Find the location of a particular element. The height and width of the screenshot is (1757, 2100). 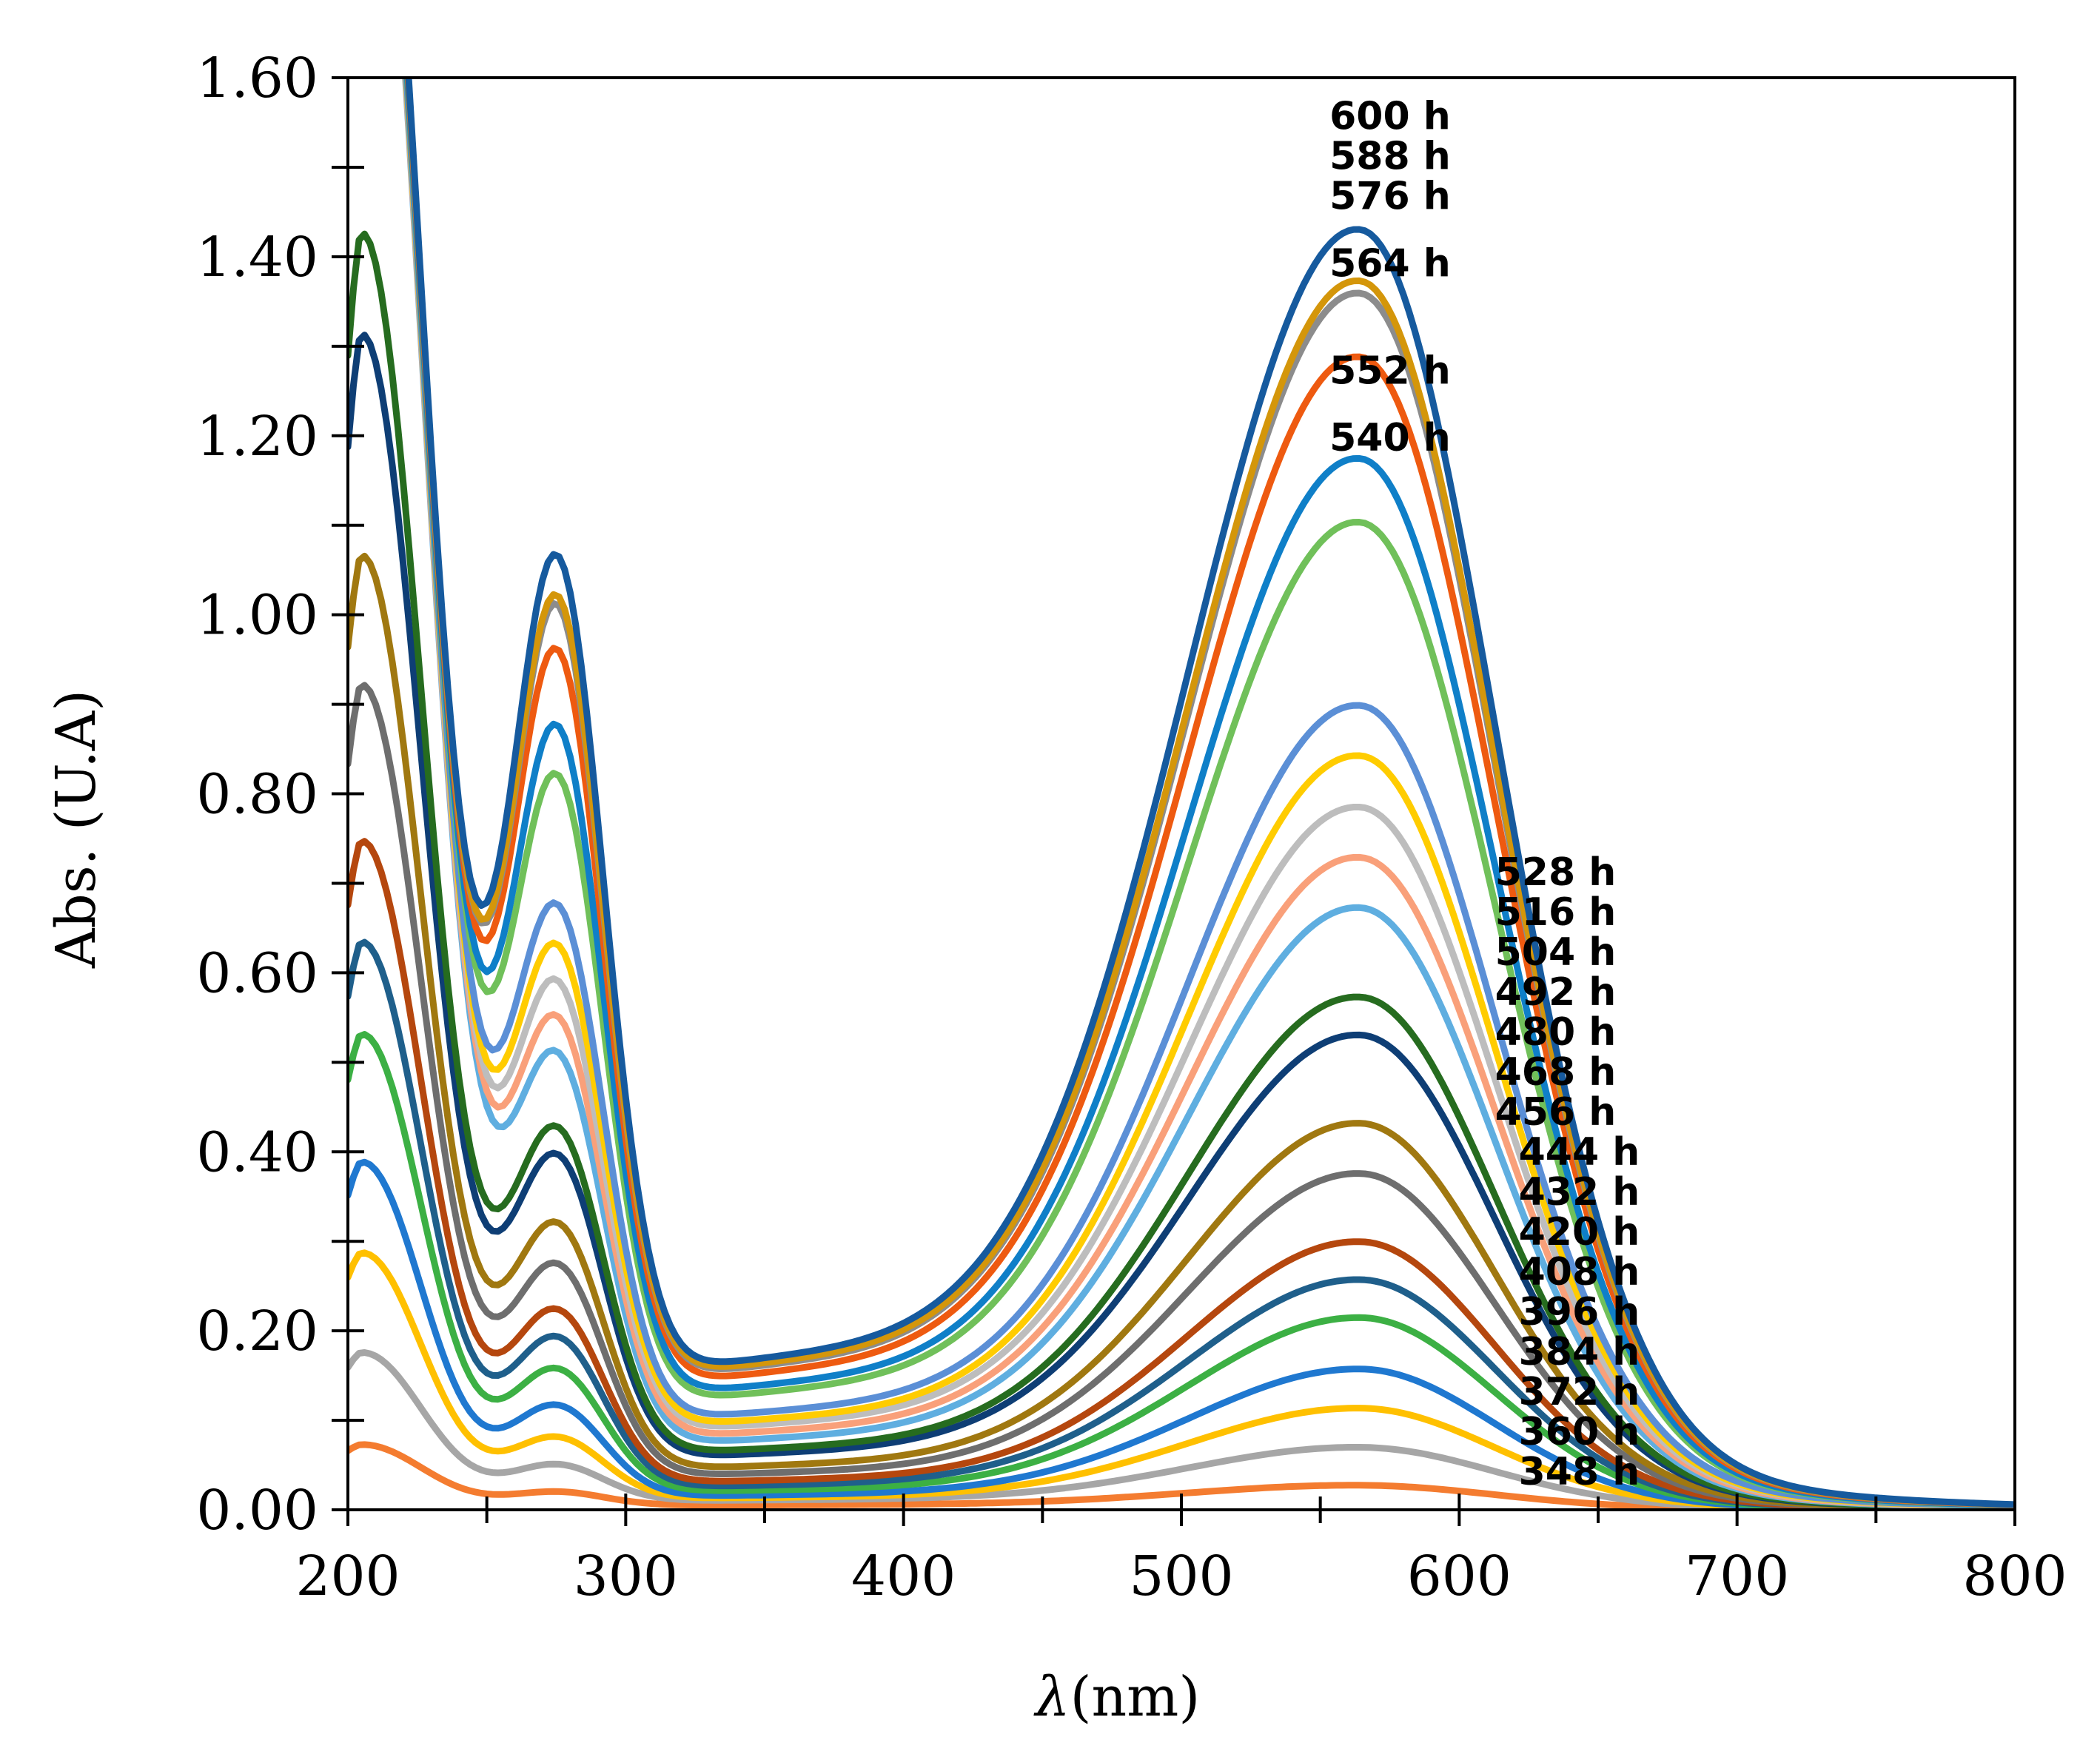

series-label-516h: 516 h is located at coordinates (1556, 913).